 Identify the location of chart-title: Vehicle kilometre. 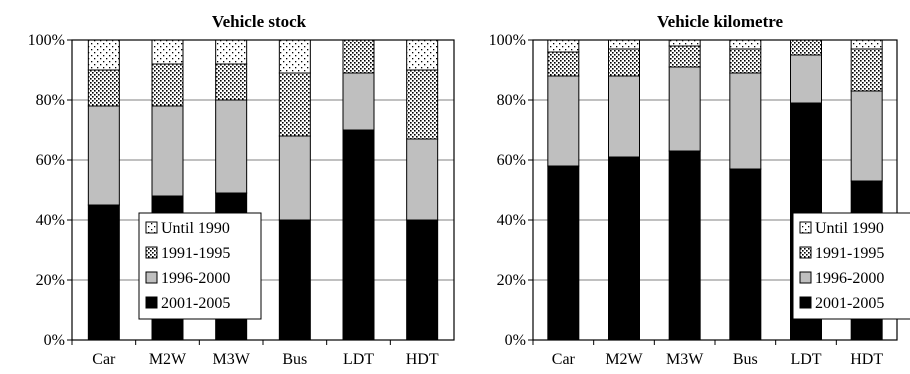
(720, 21).